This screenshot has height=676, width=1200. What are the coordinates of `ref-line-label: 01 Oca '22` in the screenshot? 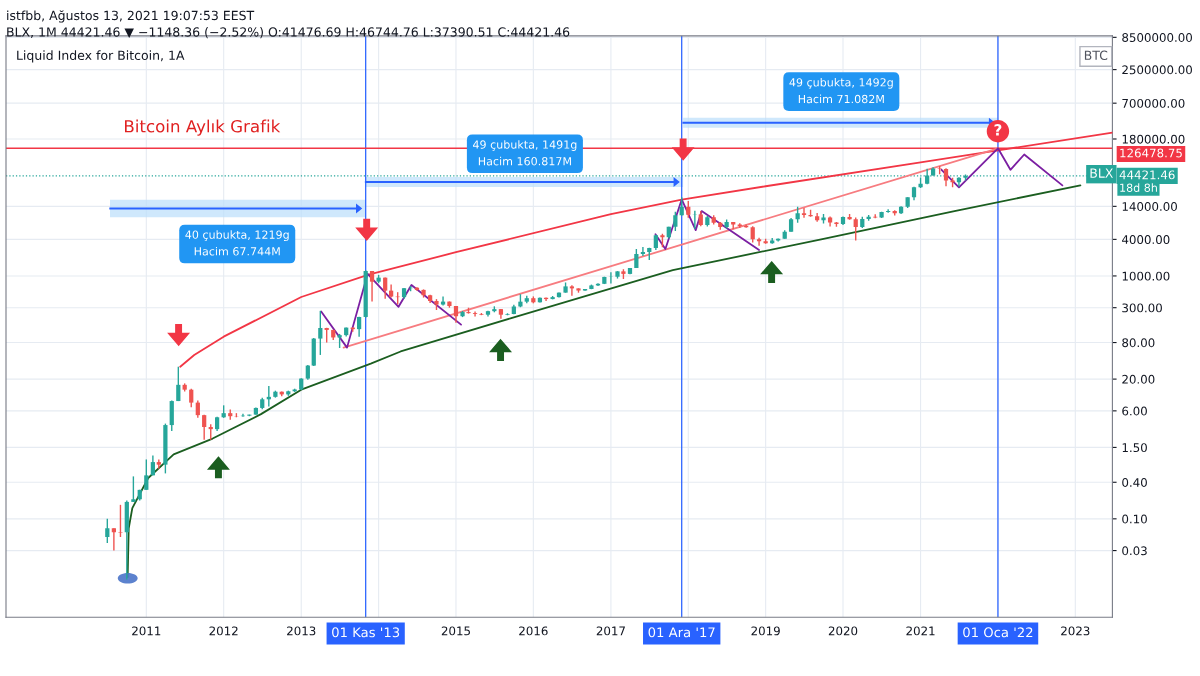 It's located at (998, 632).